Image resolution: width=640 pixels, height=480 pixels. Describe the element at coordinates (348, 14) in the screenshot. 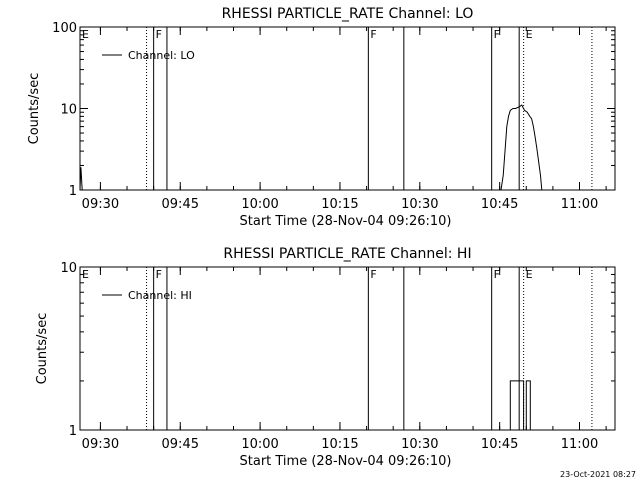

I see `chart-title: RHESSI PARTICLE_RATE Channel: LO` at that location.